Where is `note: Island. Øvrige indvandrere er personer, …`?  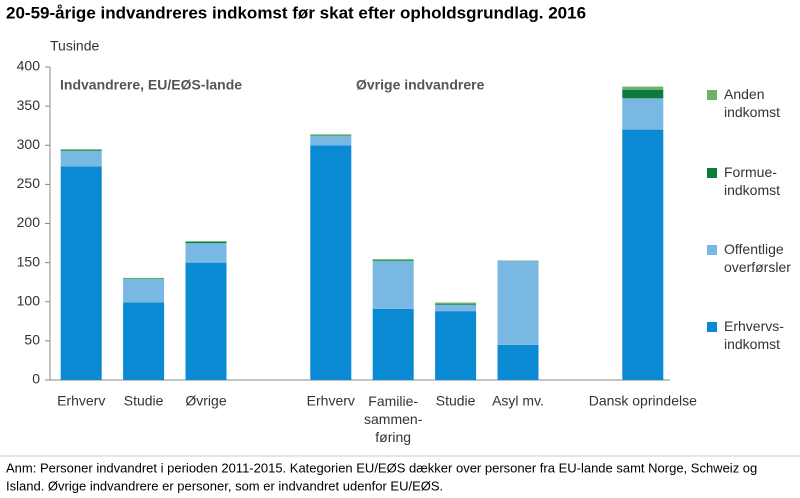
note: Island. Øvrige indvandrere er personer, … is located at coordinates (224, 485).